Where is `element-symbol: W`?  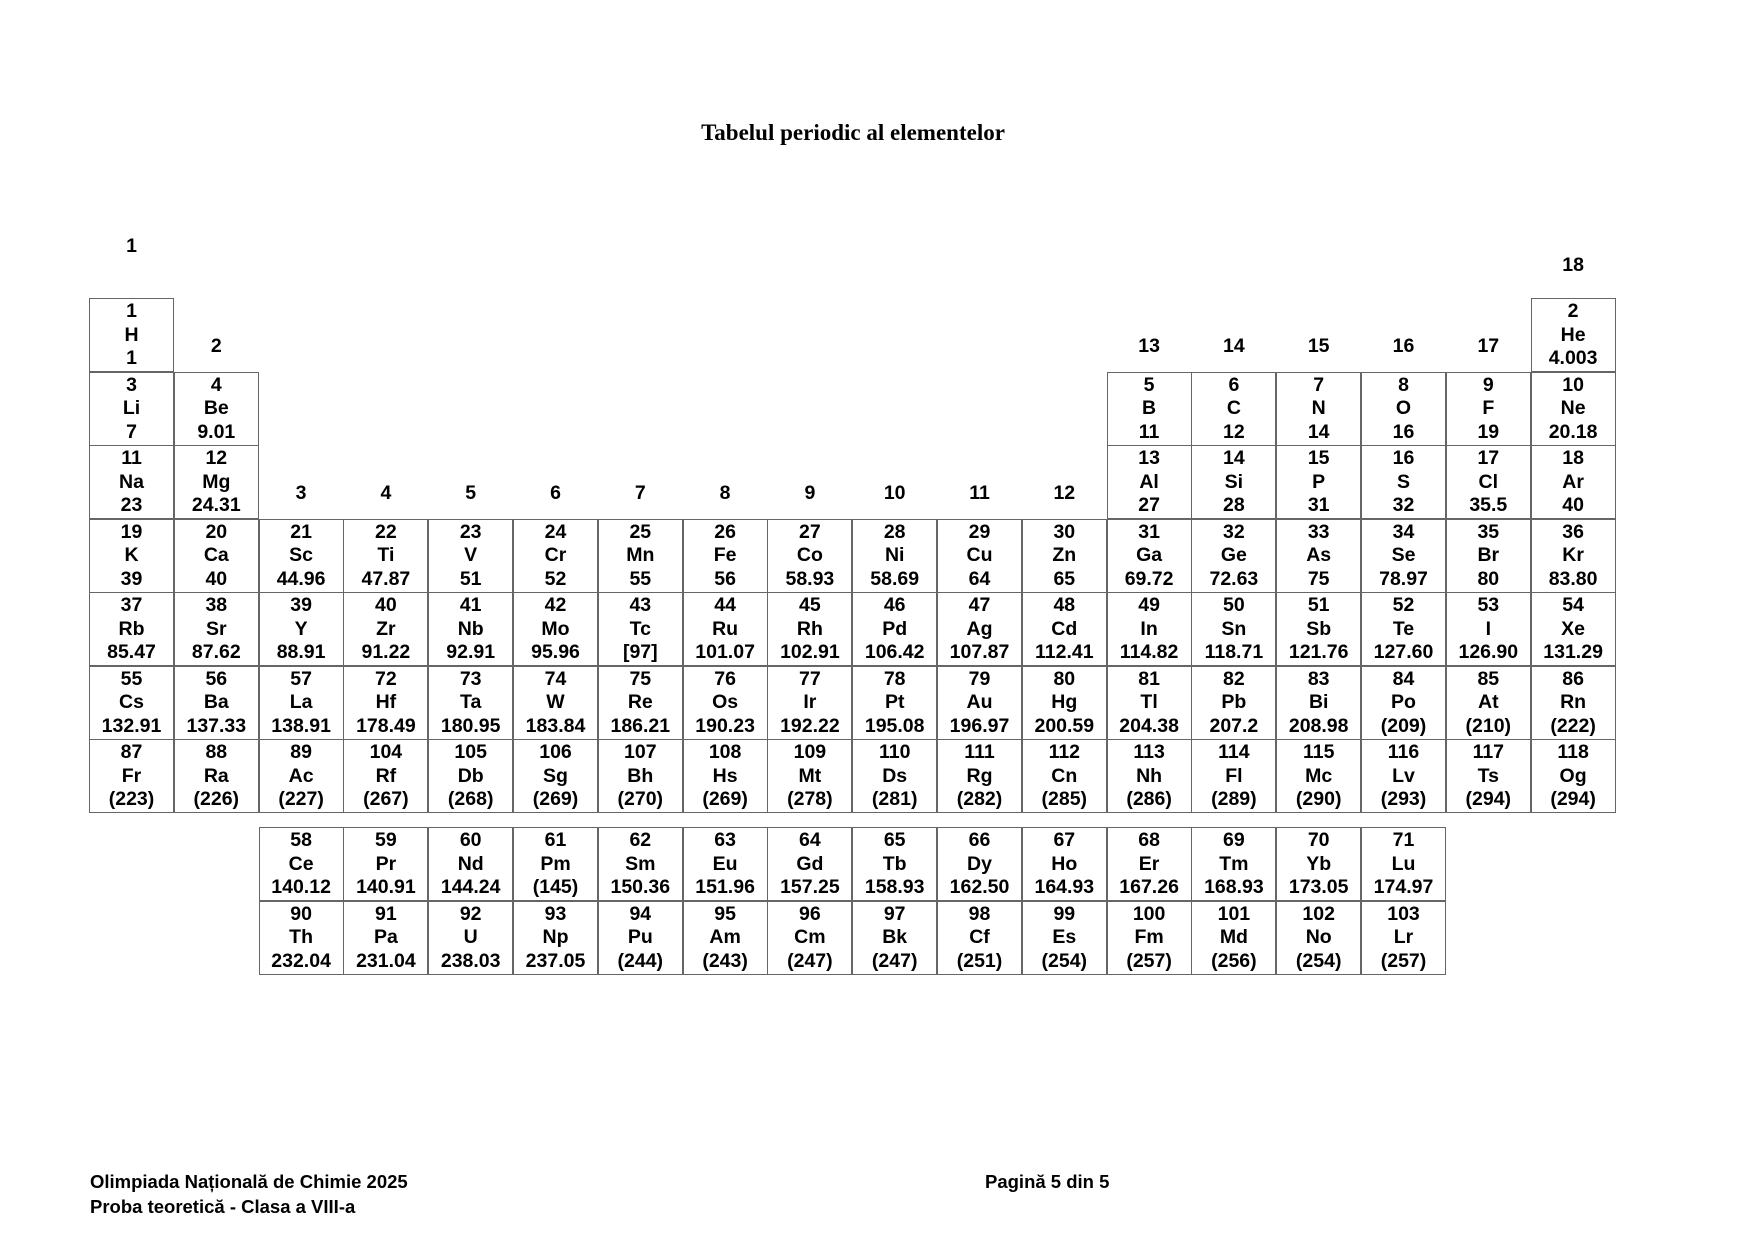
element-symbol: W is located at coordinates (555, 702).